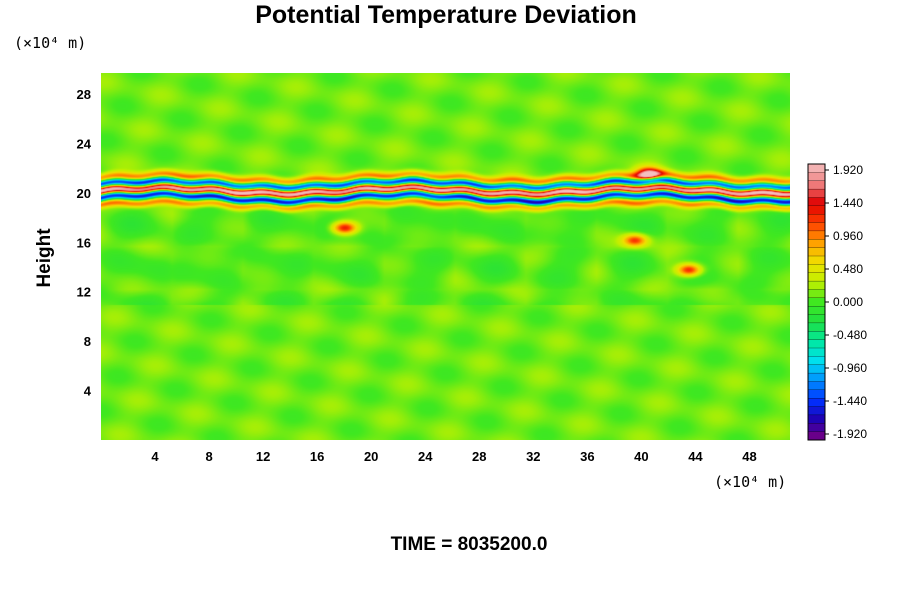 The height and width of the screenshot is (600, 900). What do you see at coordinates (587, 456) in the screenshot?
I see `x-tick-label: 36` at bounding box center [587, 456].